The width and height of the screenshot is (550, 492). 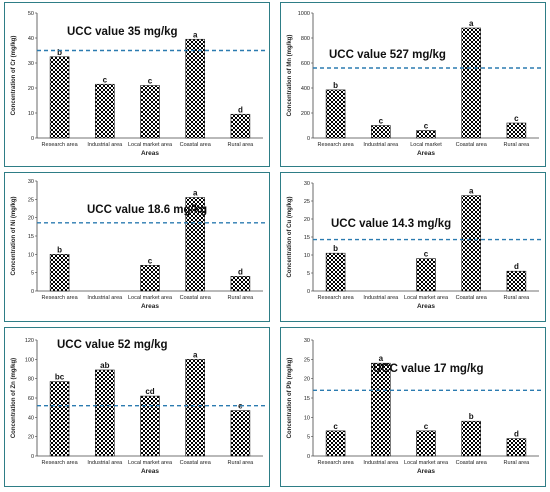 What do you see at coordinates (14, 398) in the screenshot?
I see `y-axis-label: Concentration of Zn (mg/kg)` at bounding box center [14, 398].